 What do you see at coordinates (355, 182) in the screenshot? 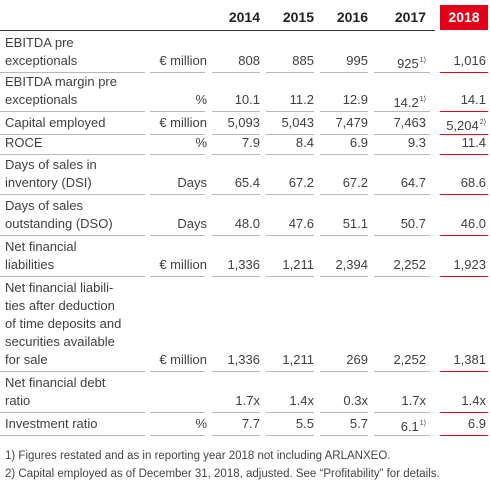
I see `value-2016-text: 67.2` at bounding box center [355, 182].